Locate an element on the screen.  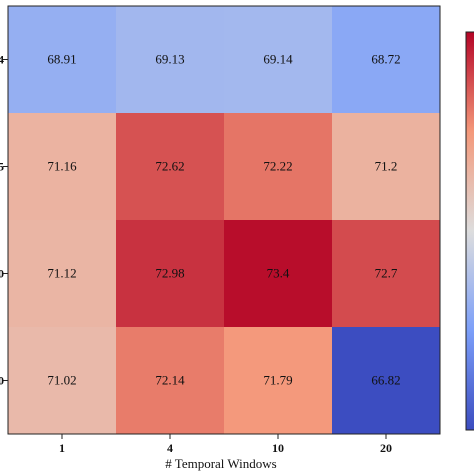
y-tick-label: 4 is located at coordinates (2, 60).